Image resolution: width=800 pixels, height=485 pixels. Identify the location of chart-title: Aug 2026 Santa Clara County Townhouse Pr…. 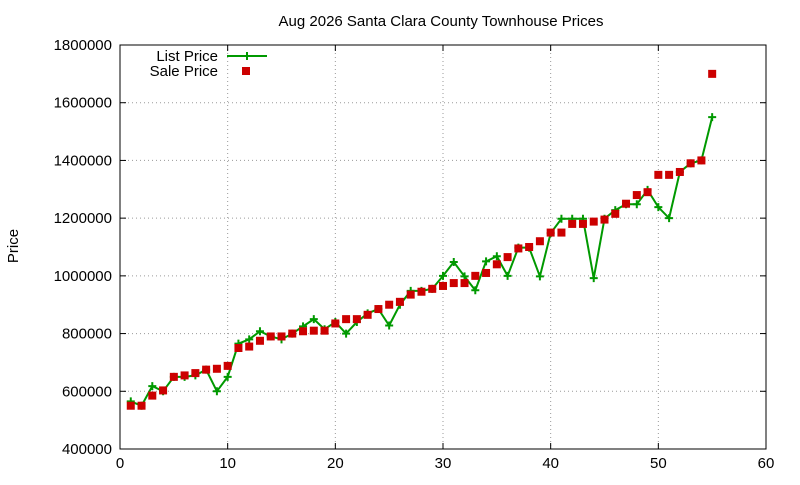
(441, 21).